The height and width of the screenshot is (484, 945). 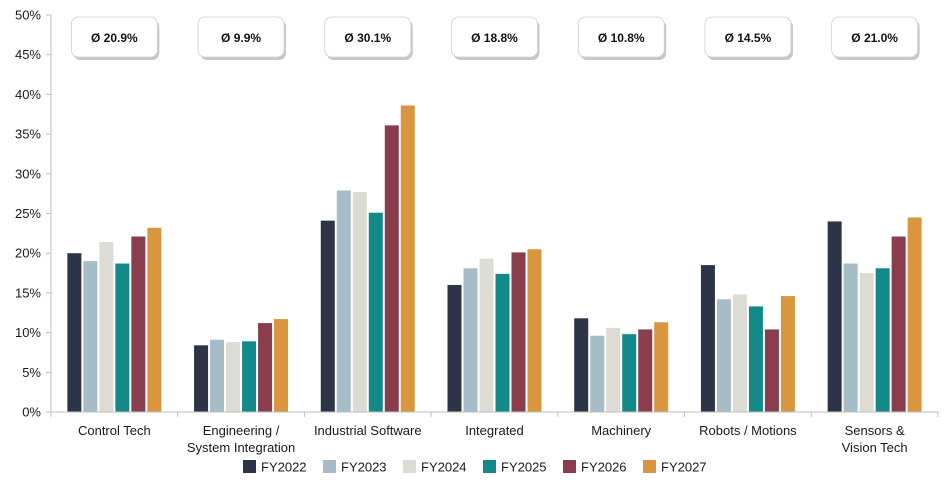 I want to click on category-label: System Integration, so click(x=241, y=447).